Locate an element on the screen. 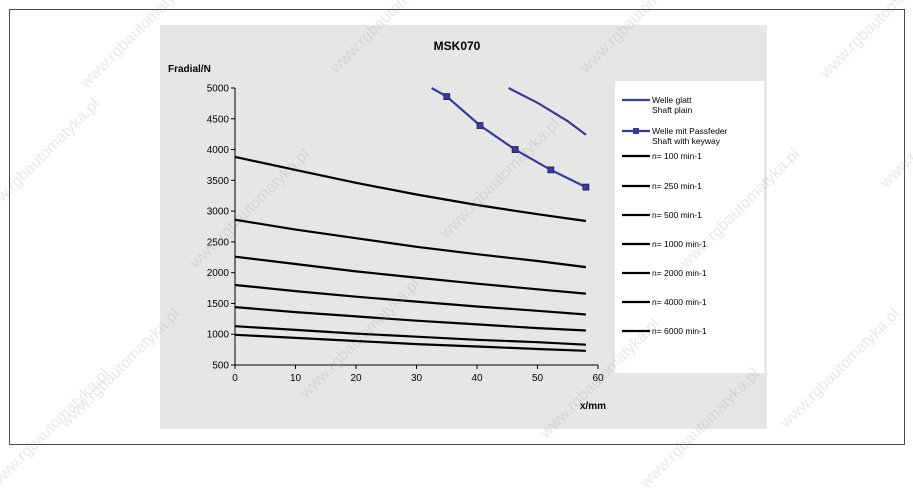 The image size is (913, 492). legend-label: Welle glatt is located at coordinates (672, 100).